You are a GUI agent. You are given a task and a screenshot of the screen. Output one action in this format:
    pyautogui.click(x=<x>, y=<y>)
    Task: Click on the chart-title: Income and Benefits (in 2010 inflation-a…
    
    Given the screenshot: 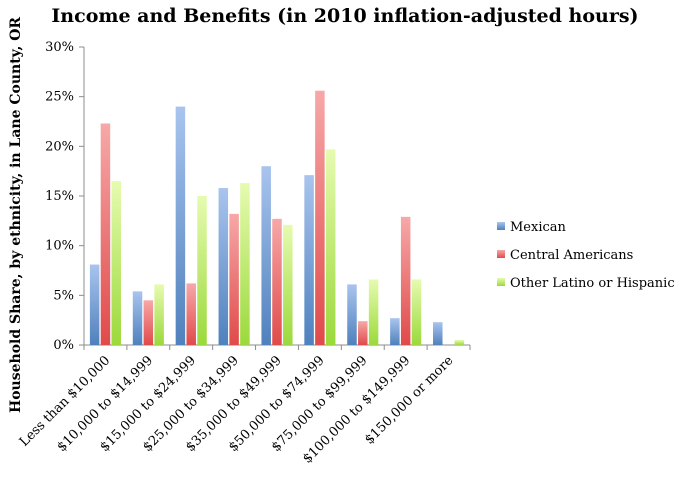 What is the action you would take?
    pyautogui.click(x=344, y=16)
    